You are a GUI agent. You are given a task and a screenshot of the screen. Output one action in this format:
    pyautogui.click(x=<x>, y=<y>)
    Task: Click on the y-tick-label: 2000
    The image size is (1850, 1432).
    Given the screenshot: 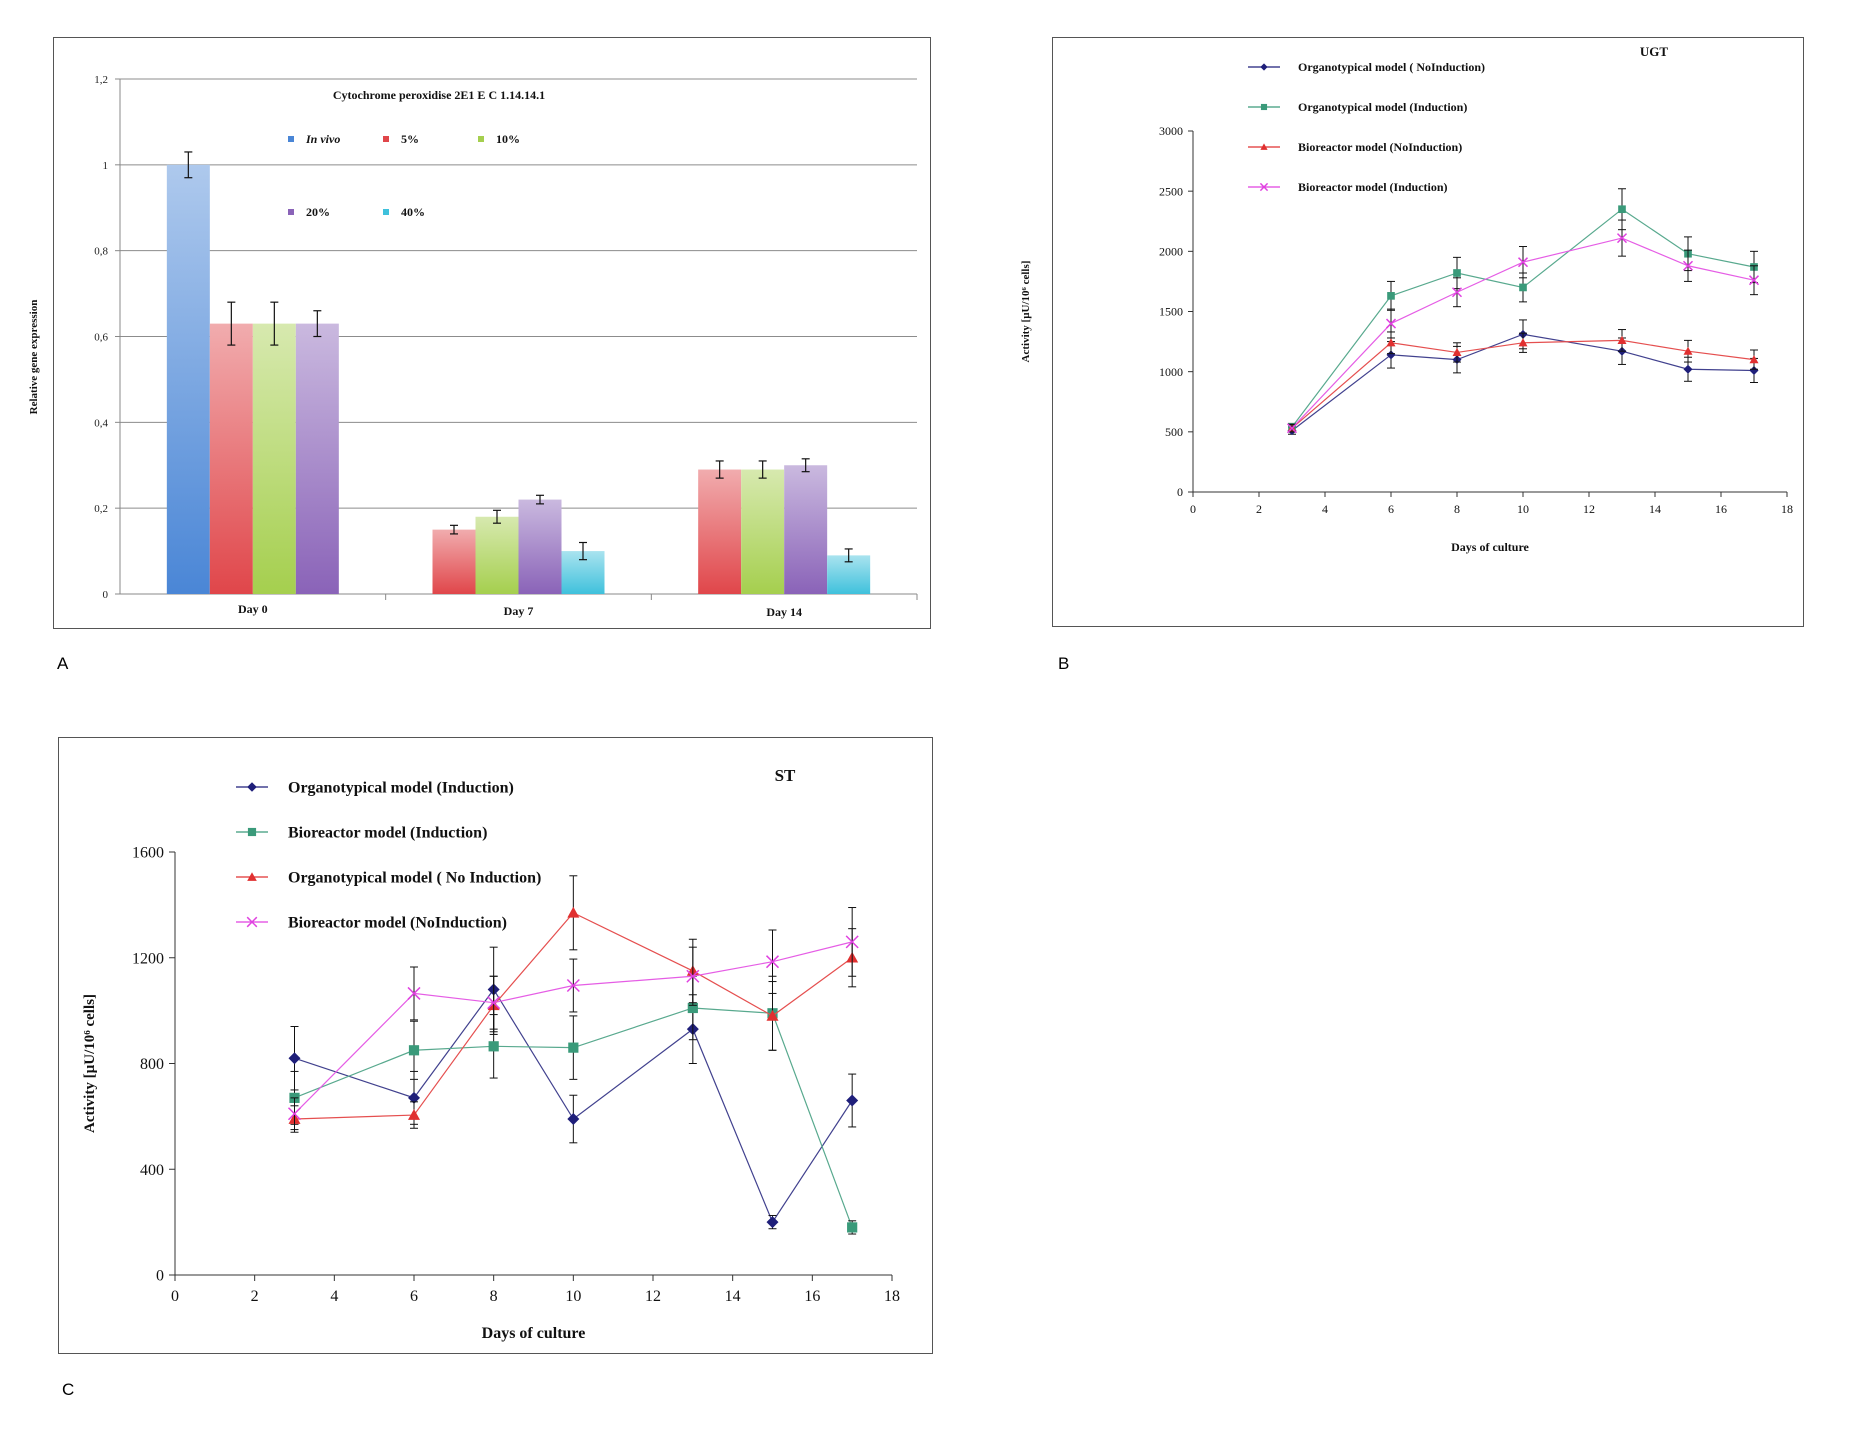 What is the action you would take?
    pyautogui.click(x=1171, y=252)
    